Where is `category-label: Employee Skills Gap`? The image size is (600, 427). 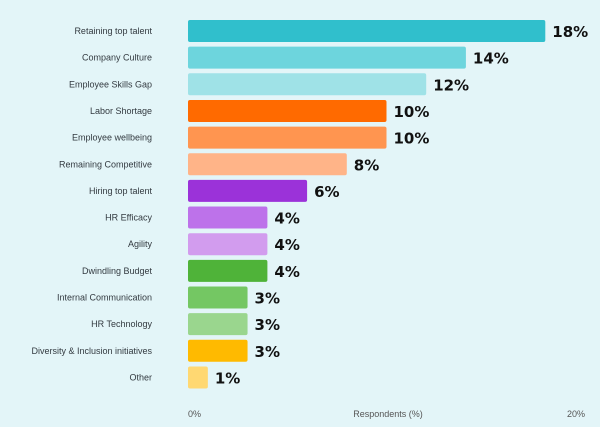 category-label: Employee Skills Gap is located at coordinates (110, 84).